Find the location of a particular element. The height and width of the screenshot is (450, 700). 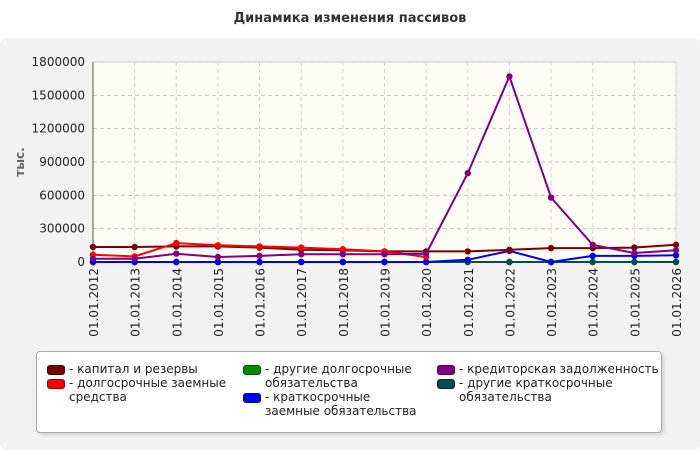

x-tick-label: 01.01.2014 is located at coordinates (177, 302).